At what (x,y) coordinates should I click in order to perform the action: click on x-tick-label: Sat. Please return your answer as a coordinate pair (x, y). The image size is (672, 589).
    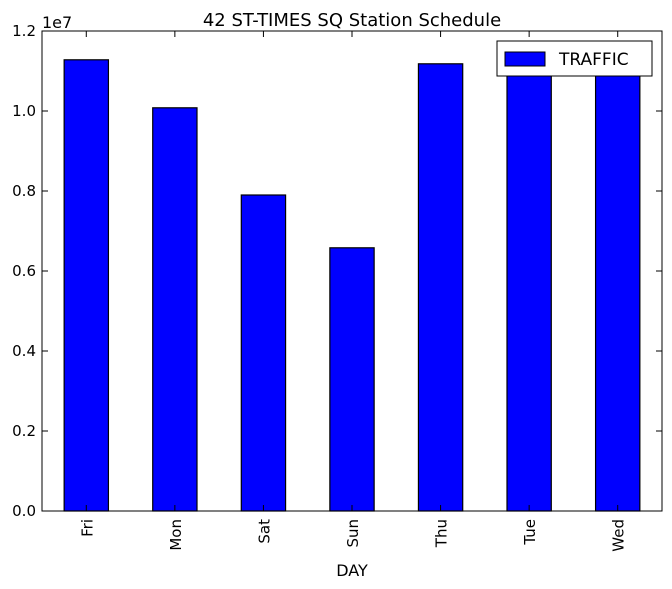
    Looking at the image, I should click on (264, 531).